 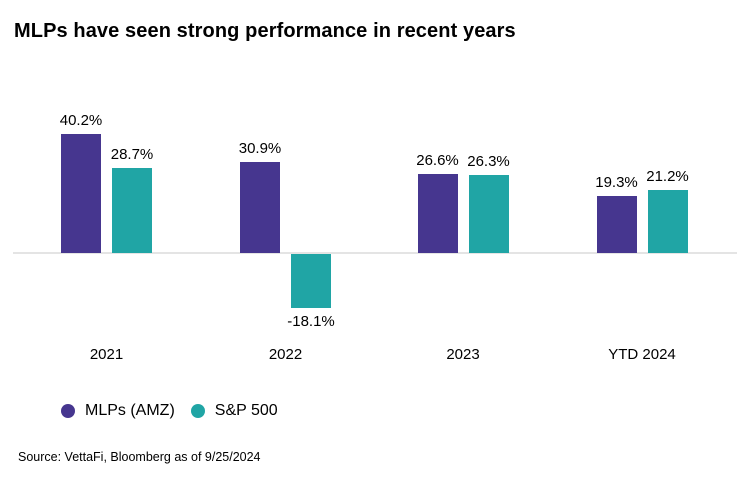 What do you see at coordinates (132, 210) in the screenshot?
I see `bar-sp500-2021` at bounding box center [132, 210].